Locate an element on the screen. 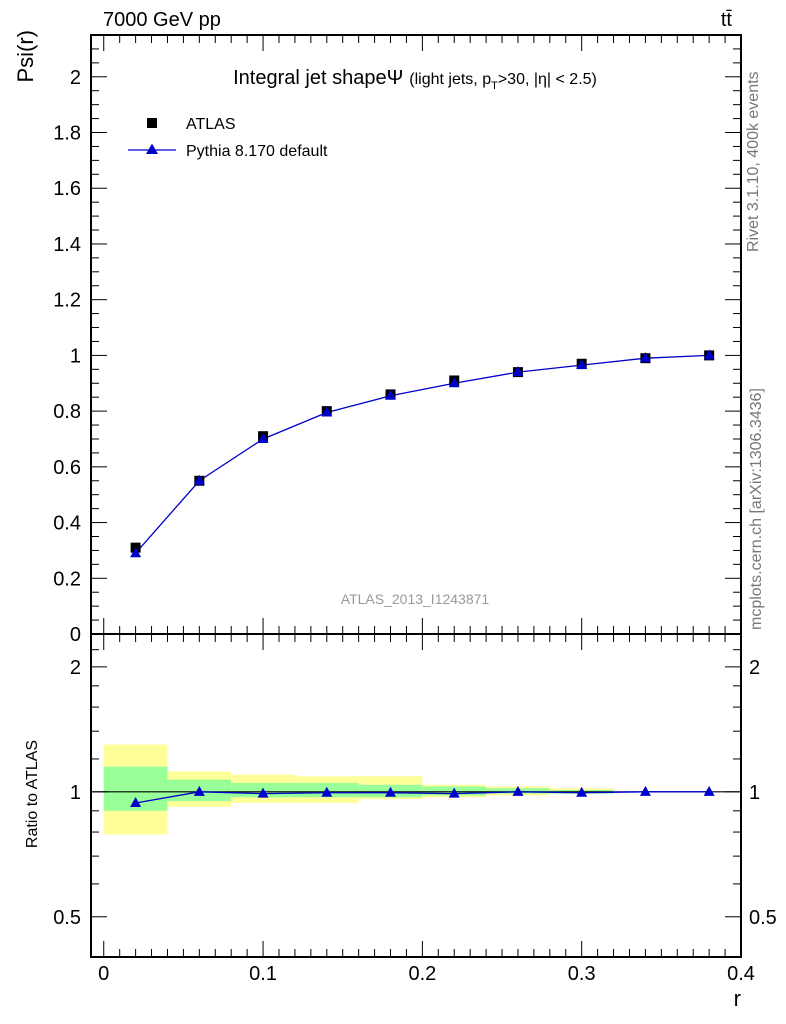  ratio-line is located at coordinates (422, 797).